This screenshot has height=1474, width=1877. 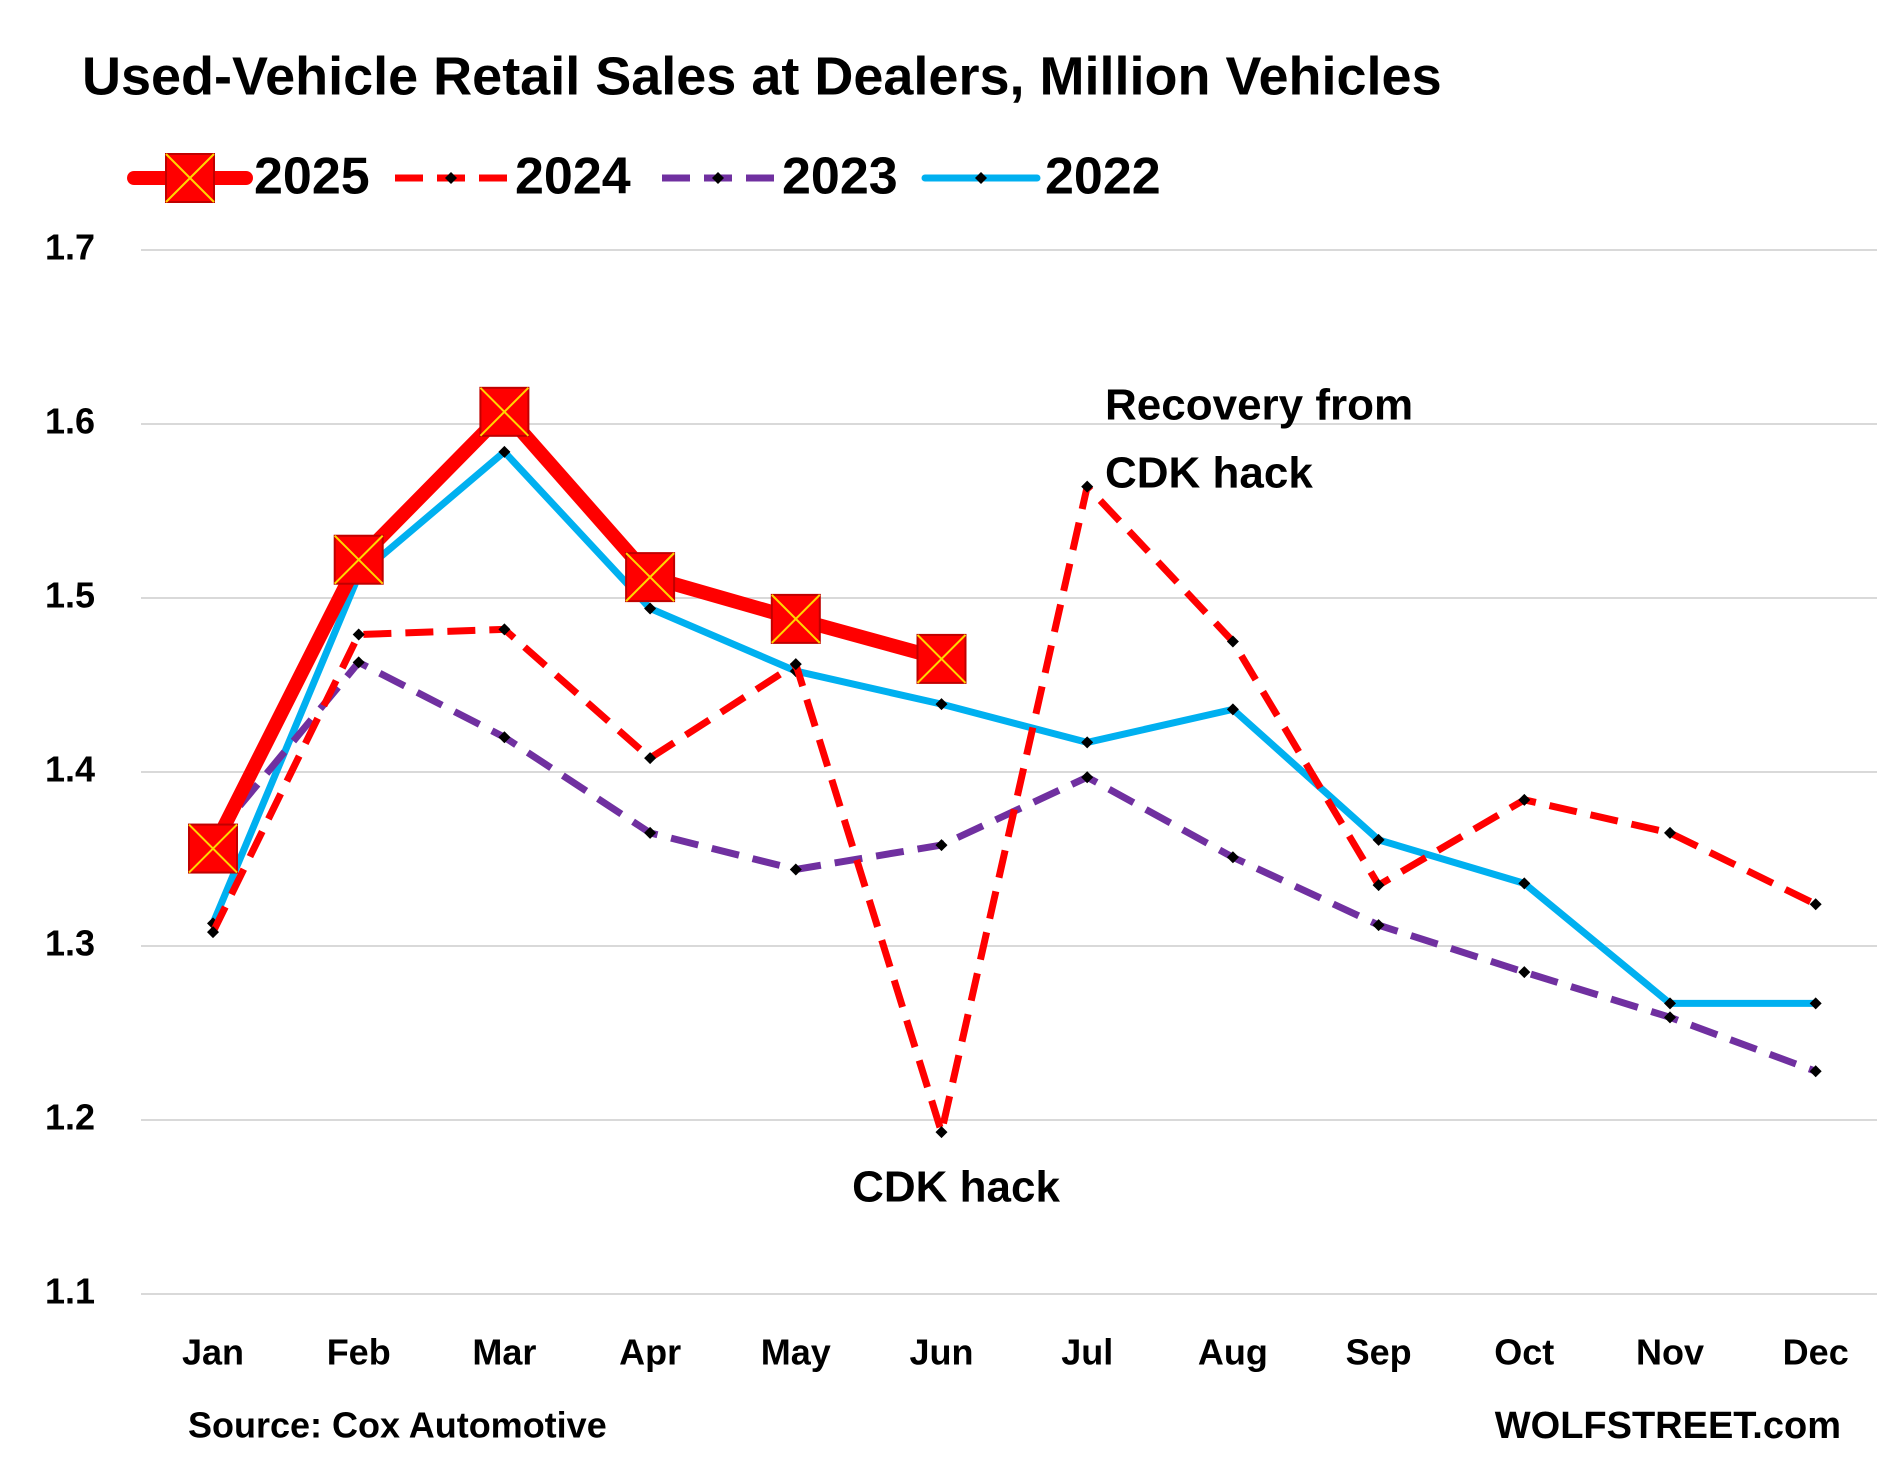 I want to click on x-tick-label: Jun, so click(x=941, y=1352).